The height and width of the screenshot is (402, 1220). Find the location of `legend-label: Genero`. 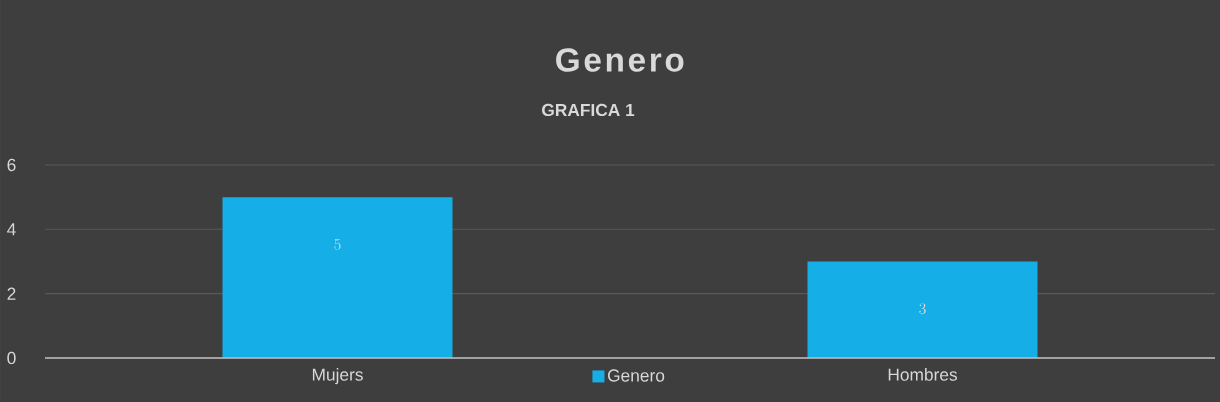

legend-label: Genero is located at coordinates (636, 375).